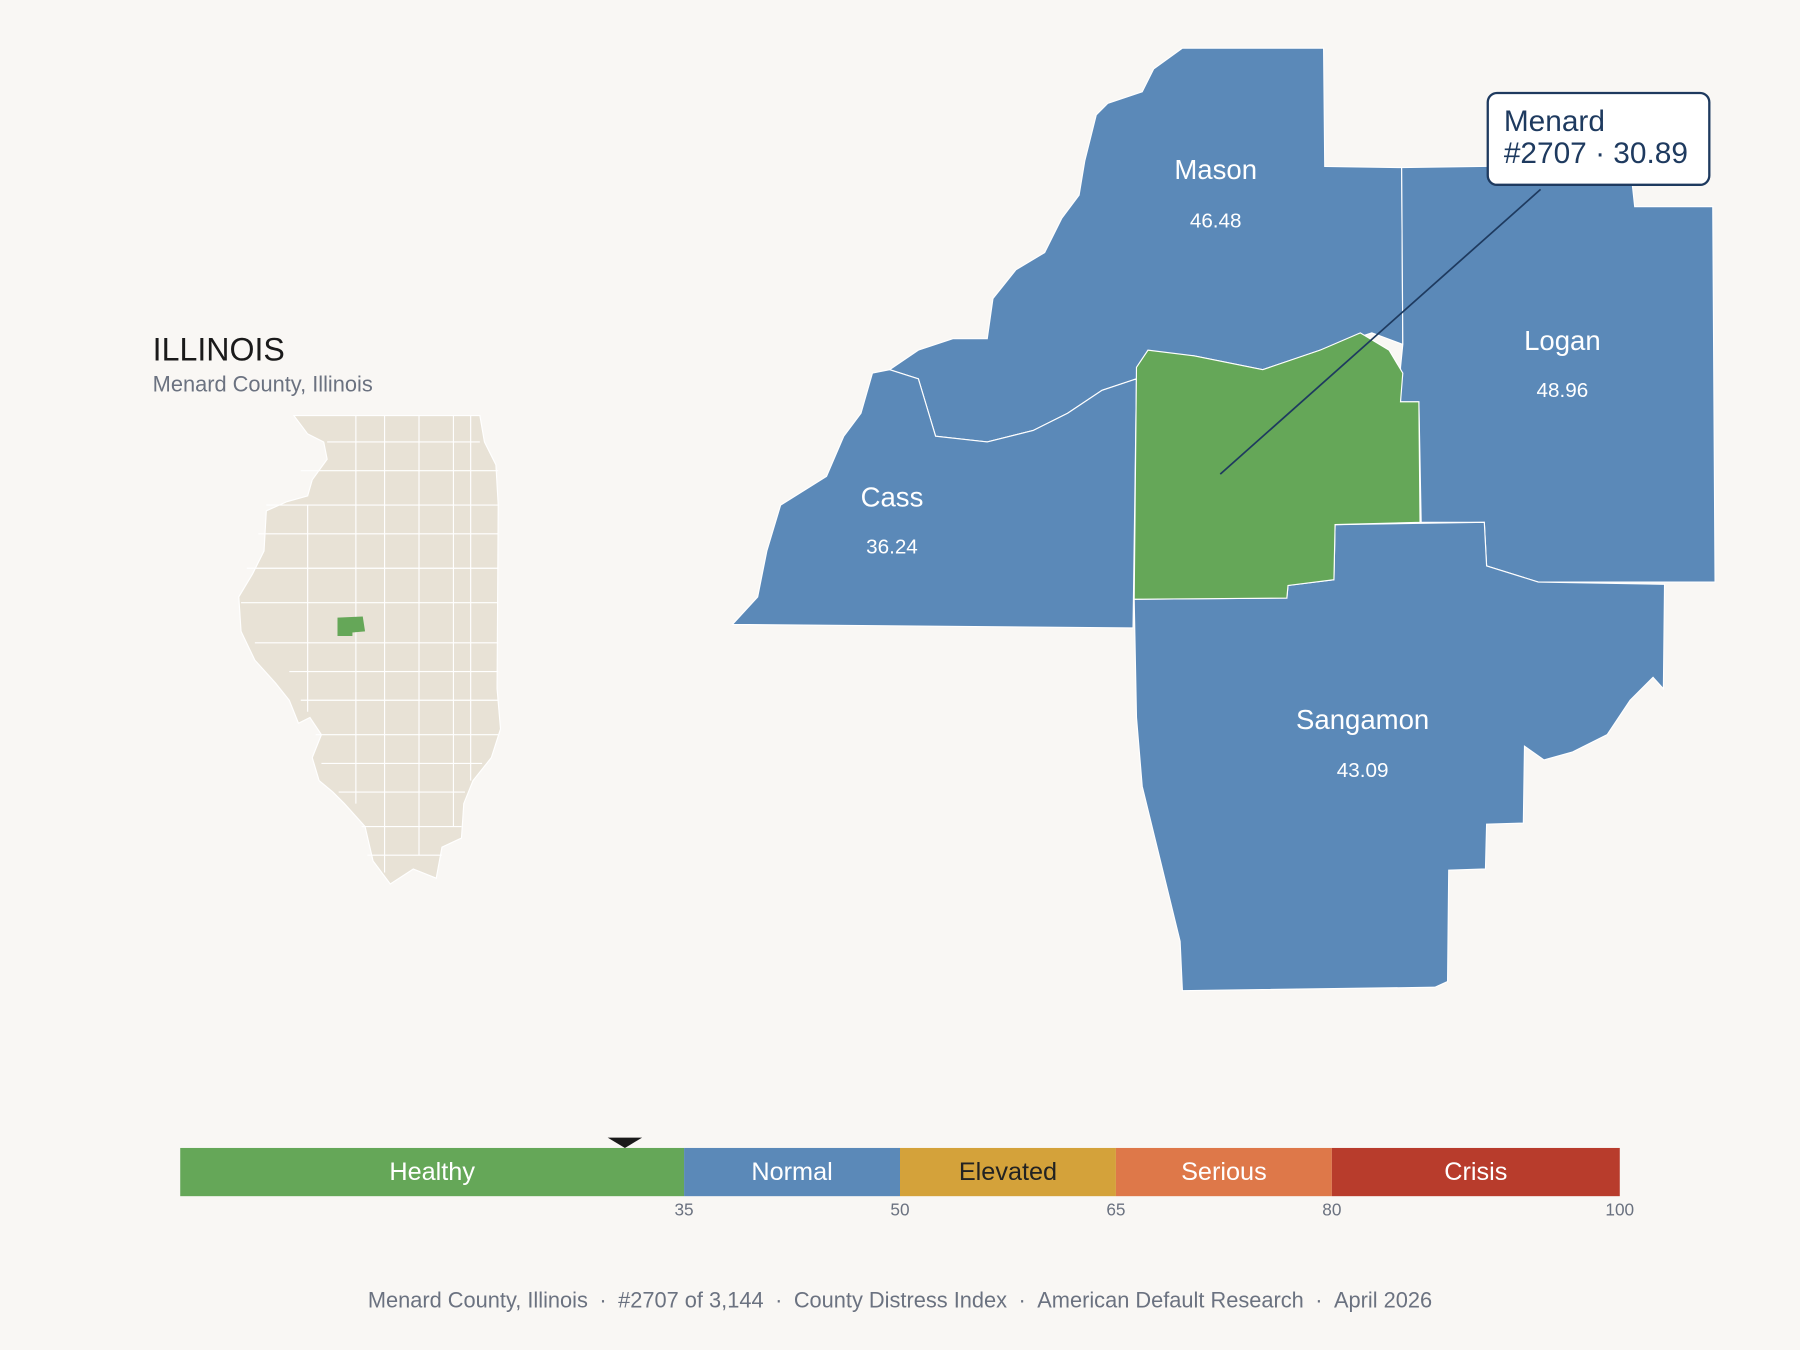 The image size is (1800, 1350). I want to click on county-value: 48.96, so click(1563, 390).